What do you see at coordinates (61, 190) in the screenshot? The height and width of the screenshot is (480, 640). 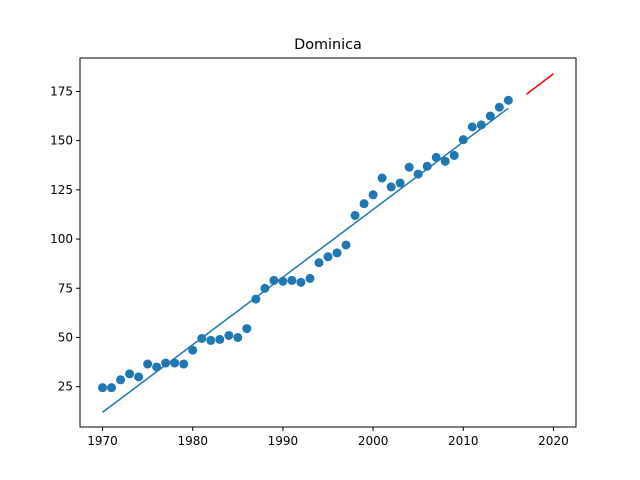 I see `y-tick-label: 125` at bounding box center [61, 190].